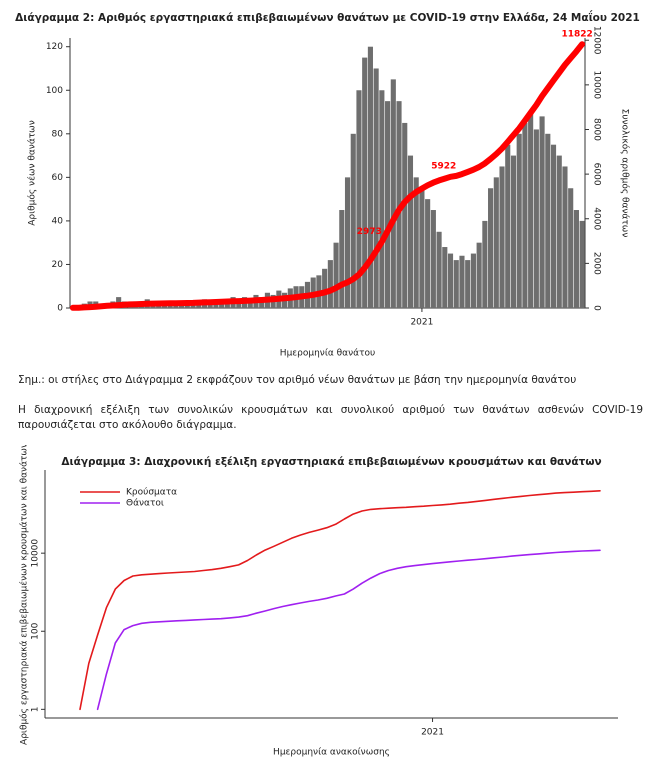 The width and height of the screenshot is (668, 762). What do you see at coordinates (597, 85) in the screenshot?
I see `y2-tick-label: 10000` at bounding box center [597, 85].